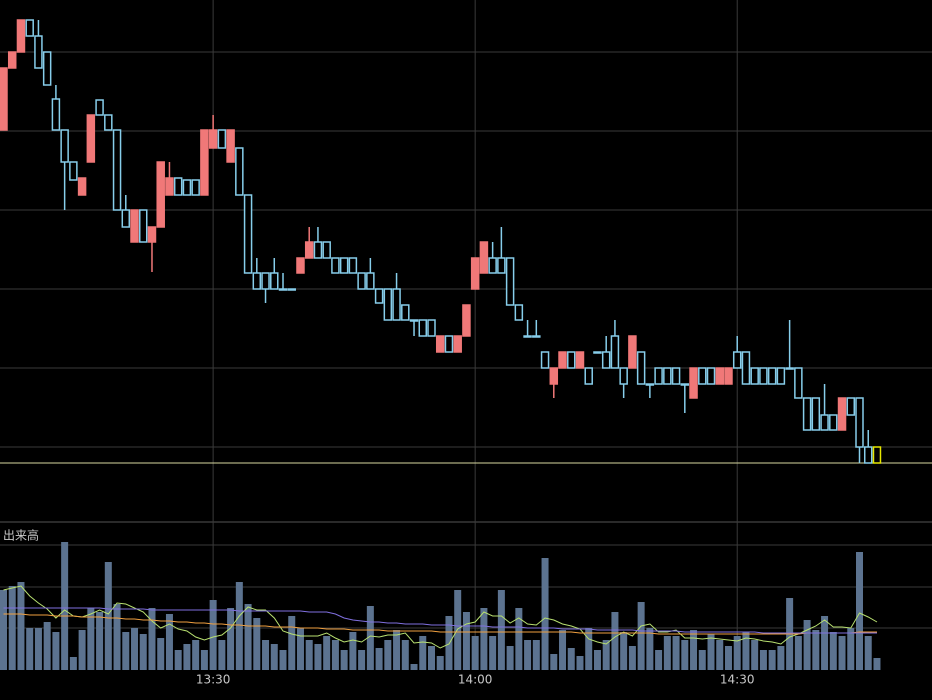  Describe the element at coordinates (213, 680) in the screenshot. I see `x-tick-label: 13:30` at that location.